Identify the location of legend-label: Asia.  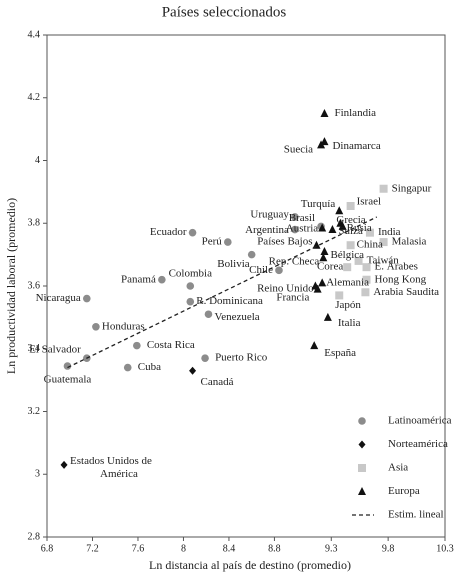
(398, 468).